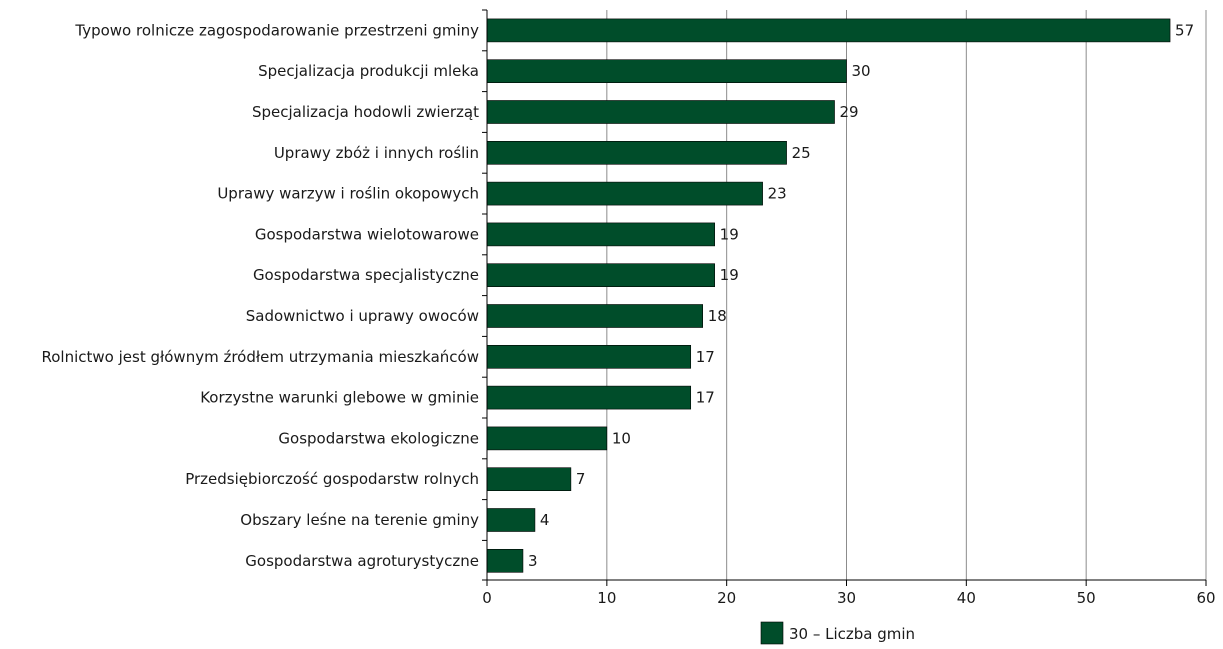 The height and width of the screenshot is (649, 1223). Describe the element at coordinates (1184, 30) in the screenshot. I see `data-label: 57` at that location.